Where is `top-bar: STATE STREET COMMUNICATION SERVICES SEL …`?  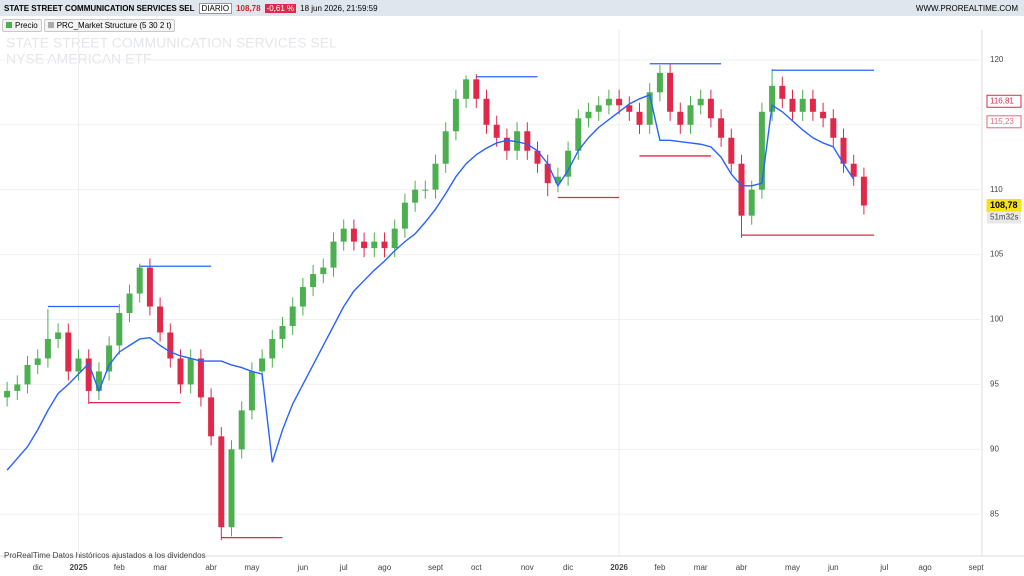 top-bar: STATE STREET COMMUNICATION SERVICES SEL … is located at coordinates (512, 8).